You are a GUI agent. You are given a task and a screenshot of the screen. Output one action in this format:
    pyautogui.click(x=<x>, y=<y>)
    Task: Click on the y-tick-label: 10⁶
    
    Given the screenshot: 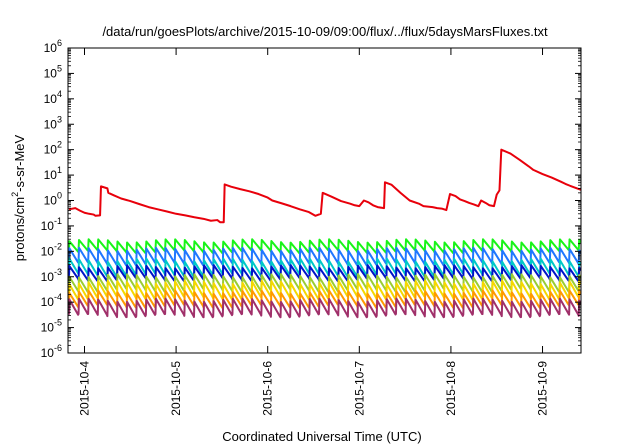 What is the action you would take?
    pyautogui.click(x=53, y=46)
    